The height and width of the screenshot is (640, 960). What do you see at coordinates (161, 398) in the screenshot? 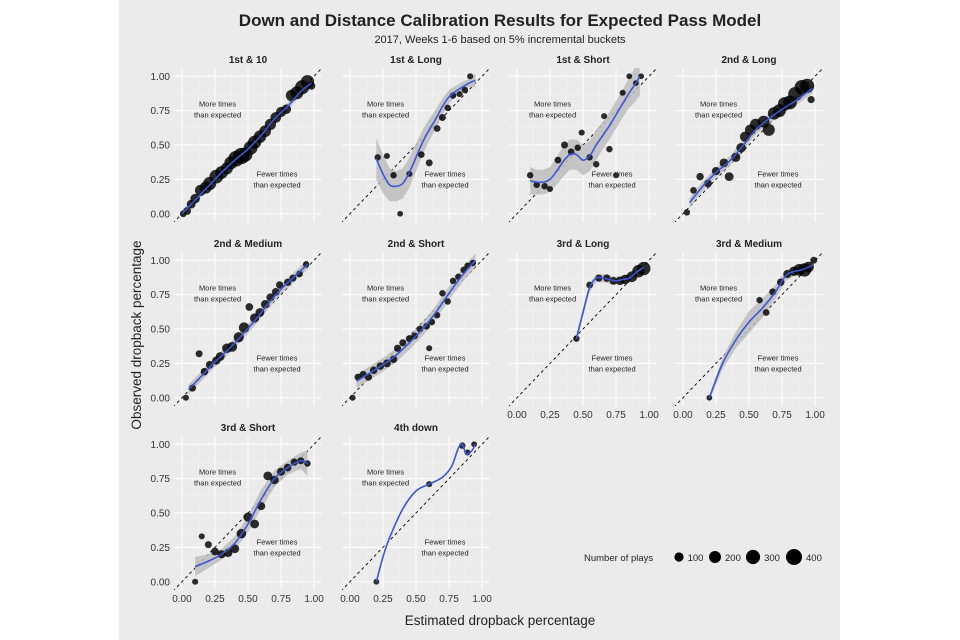
I see `y-tick-label: 0.00` at bounding box center [161, 398].